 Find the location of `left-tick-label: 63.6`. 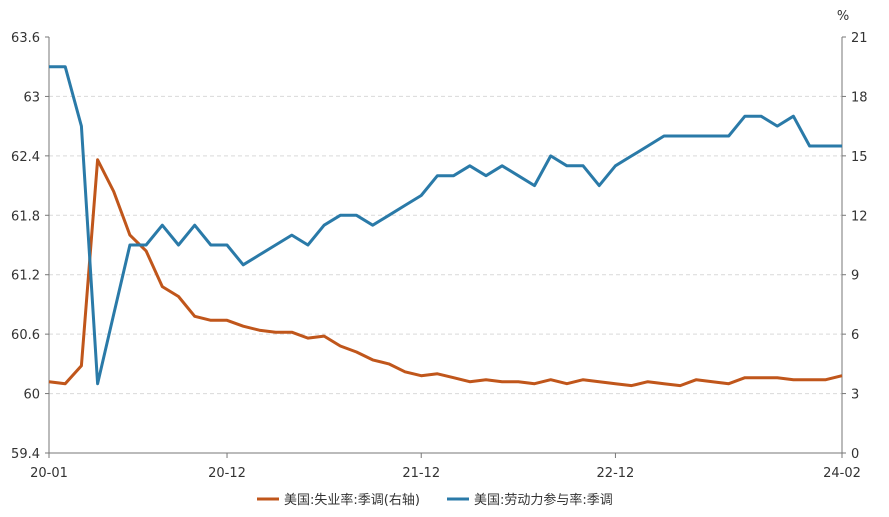

left-tick-label: 63.6 is located at coordinates (25, 38).